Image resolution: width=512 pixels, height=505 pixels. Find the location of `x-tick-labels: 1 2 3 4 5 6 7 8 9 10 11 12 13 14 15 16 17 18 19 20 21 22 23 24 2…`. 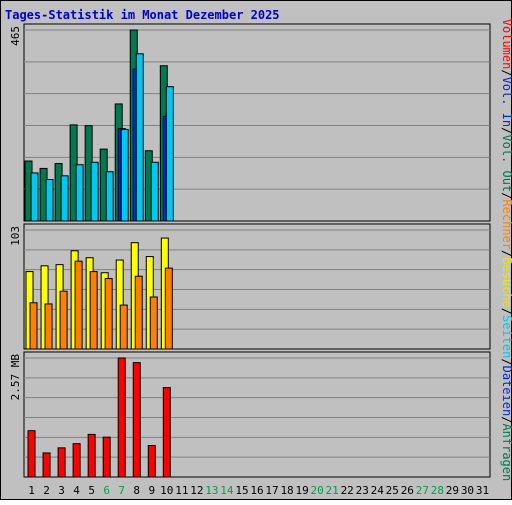

x-tick-labels: 1 2 3 4 5 6 7 8 9 10 11 12 13 14 15 16 17 18 19 20 21 22 23 24 2… is located at coordinates (258, 490).